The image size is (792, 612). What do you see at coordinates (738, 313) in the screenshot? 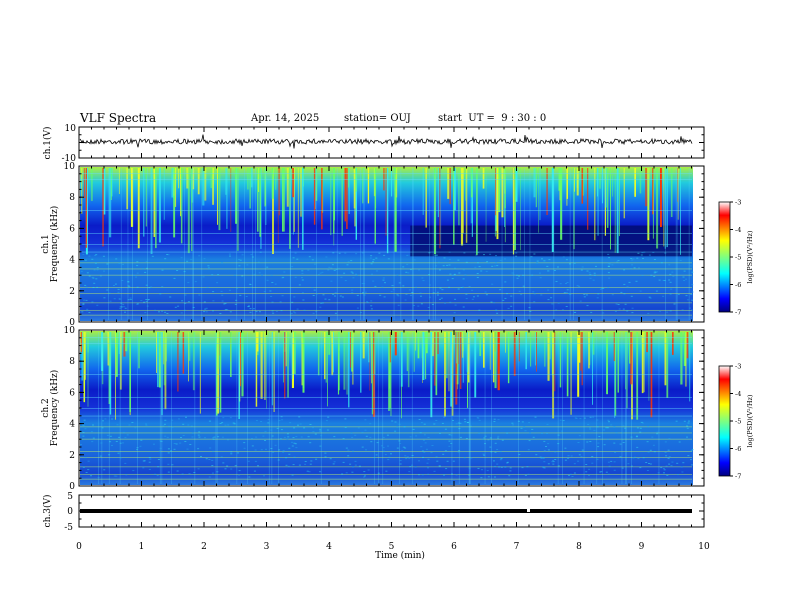
I see `cb1-tick-4: -7` at bounding box center [738, 313].